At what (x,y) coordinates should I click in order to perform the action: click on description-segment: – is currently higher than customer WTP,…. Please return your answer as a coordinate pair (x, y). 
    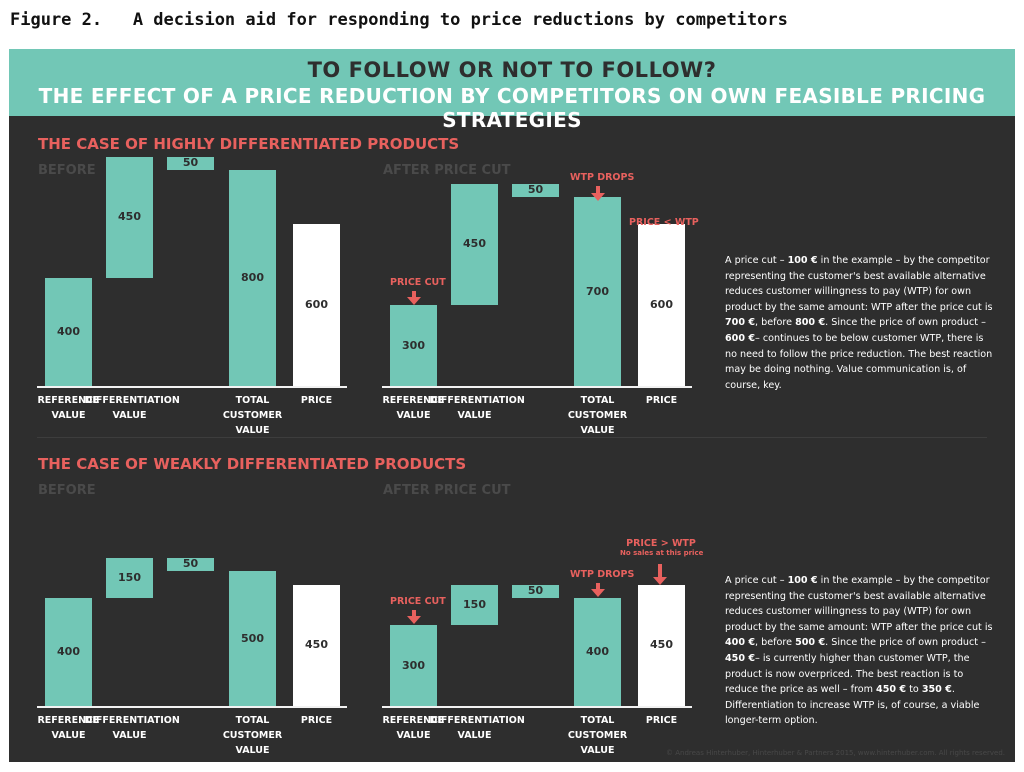
    Looking at the image, I should click on (847, 674).